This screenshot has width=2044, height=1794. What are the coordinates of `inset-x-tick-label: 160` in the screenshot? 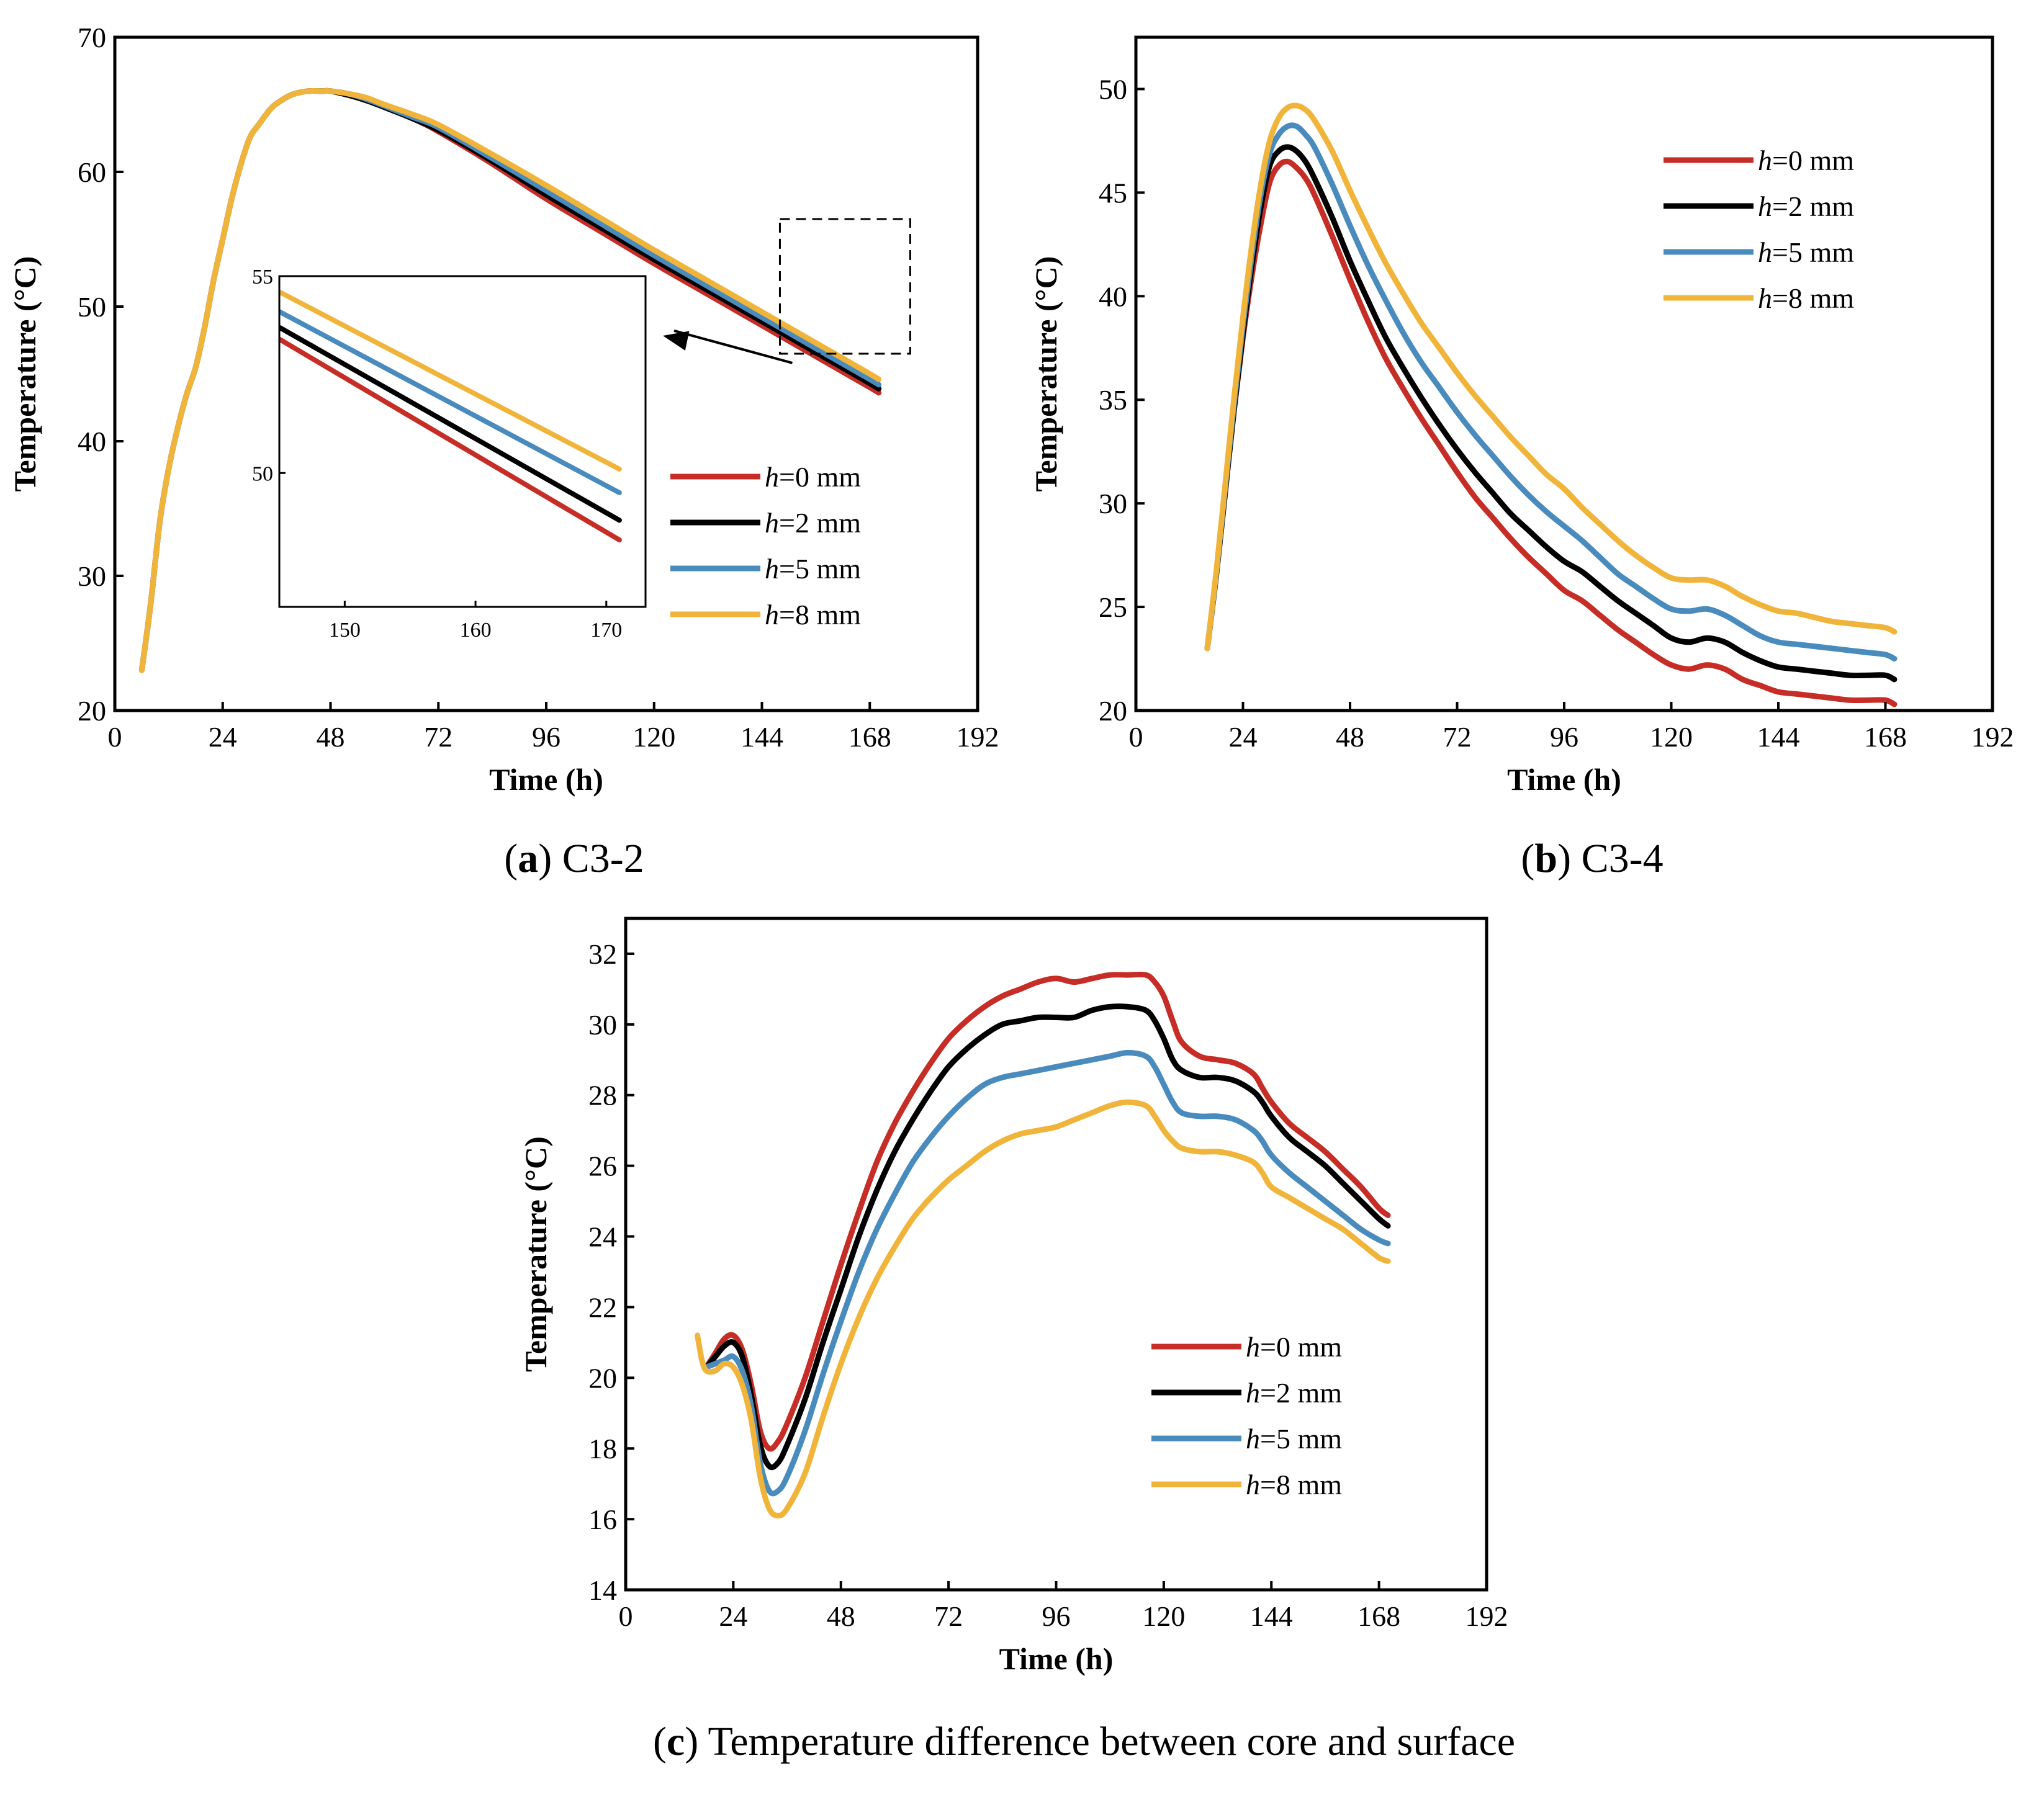 It's located at (476, 630).